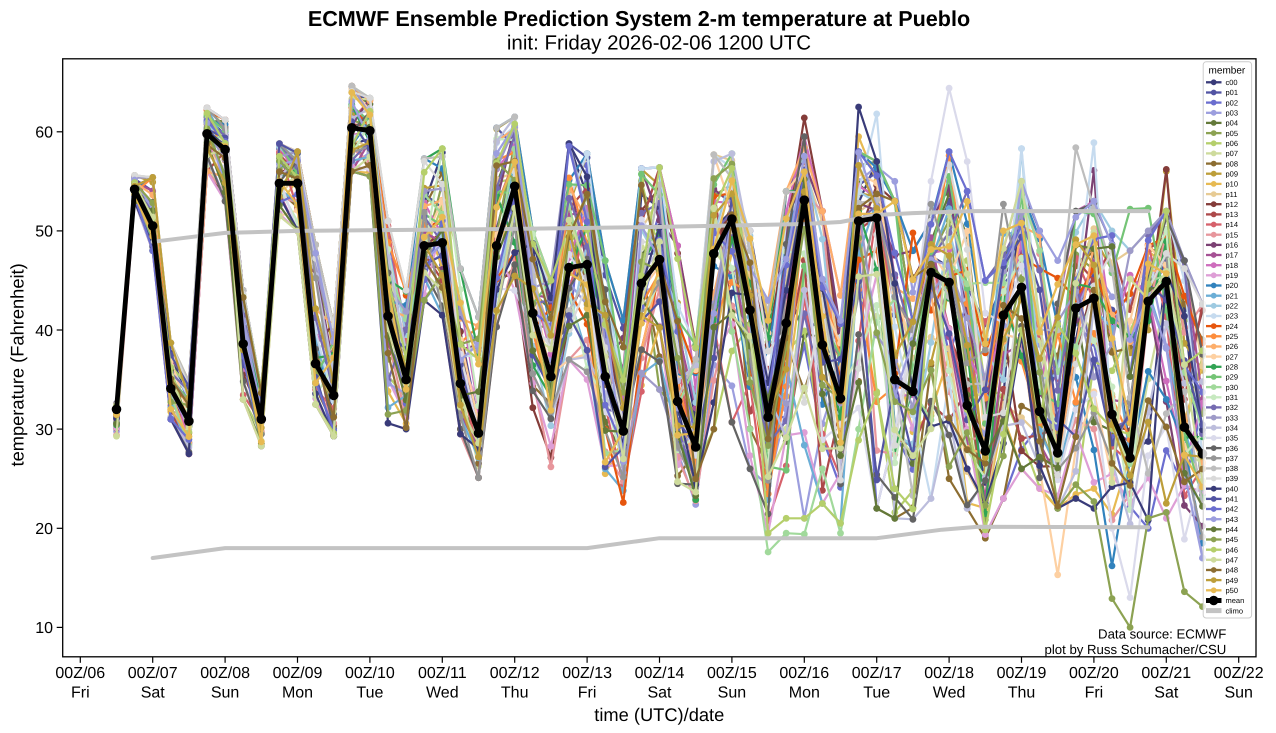  Describe the element at coordinates (804, 673) in the screenshot. I see `svg-text: 00Z/16` at that location.